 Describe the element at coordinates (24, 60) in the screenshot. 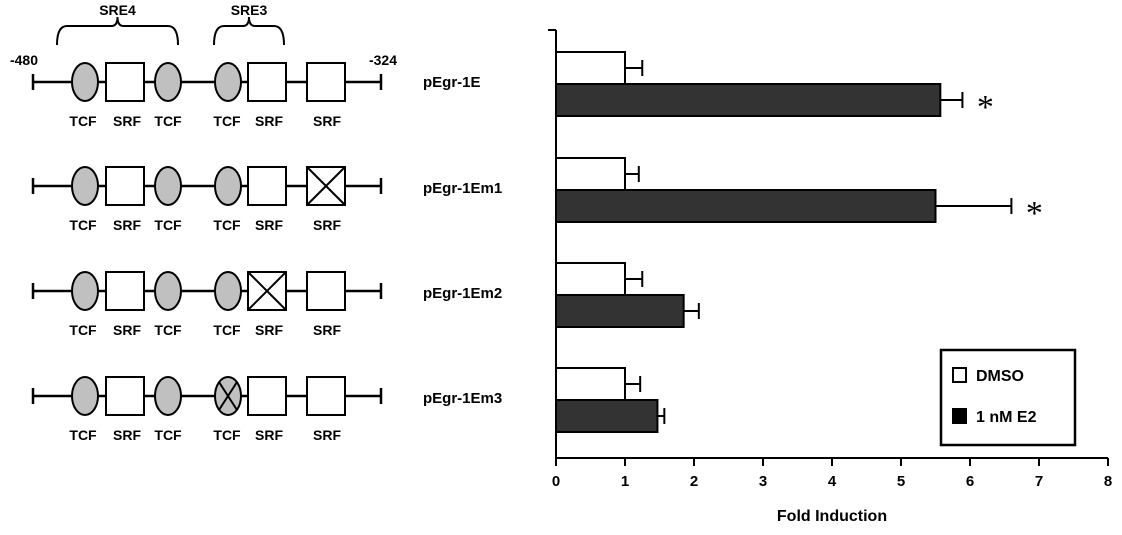

I see `start-position-label: -480` at that location.